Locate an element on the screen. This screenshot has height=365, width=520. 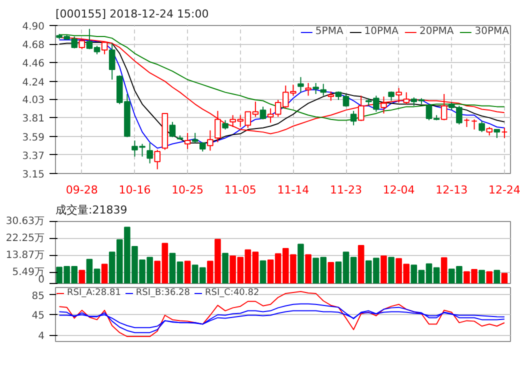
x-tick-label: 11-05 is located at coordinates (240, 190).